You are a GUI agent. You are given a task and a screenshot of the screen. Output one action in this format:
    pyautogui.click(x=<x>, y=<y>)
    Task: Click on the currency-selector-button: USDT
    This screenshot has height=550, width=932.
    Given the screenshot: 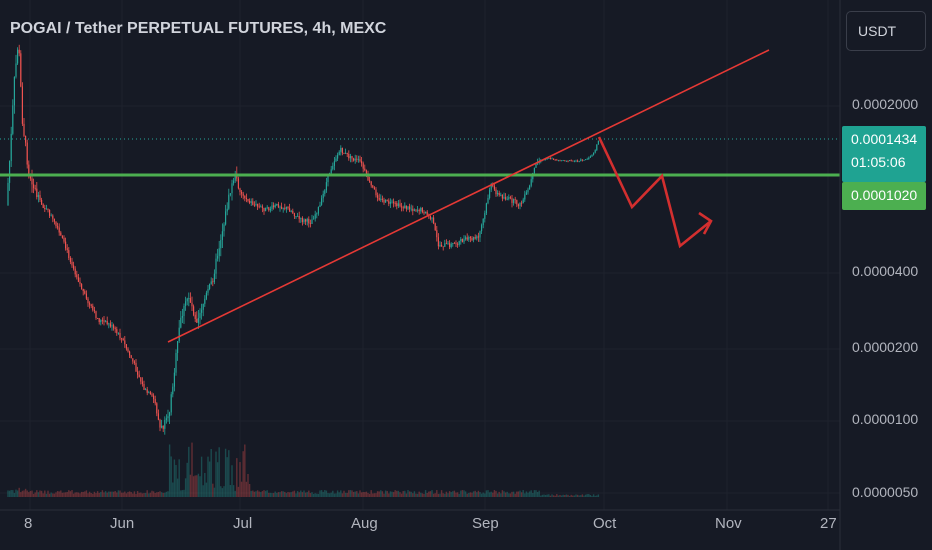 What is the action you would take?
    pyautogui.click(x=886, y=31)
    